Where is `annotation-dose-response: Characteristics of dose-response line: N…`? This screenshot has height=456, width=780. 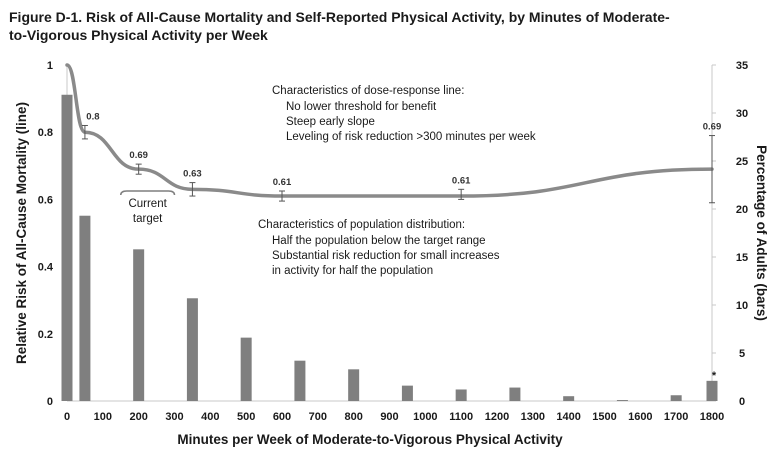 annotation-dose-response: Characteristics of dose-response line: N… is located at coordinates (404, 114).